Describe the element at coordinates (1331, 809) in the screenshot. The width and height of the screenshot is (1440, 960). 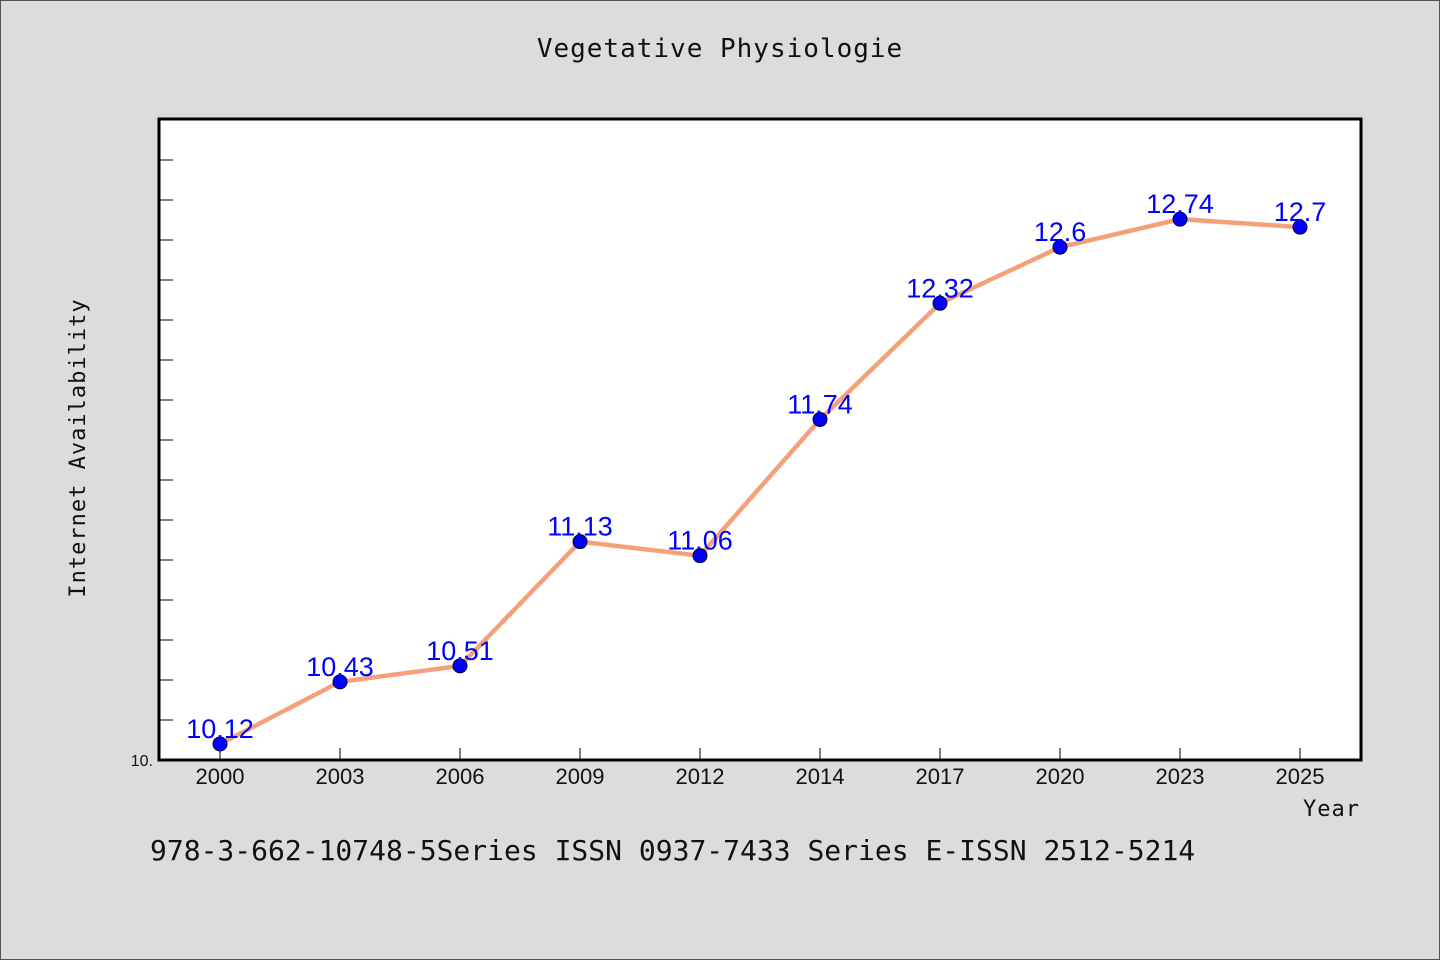
I see `x-axis-title: Year` at that location.